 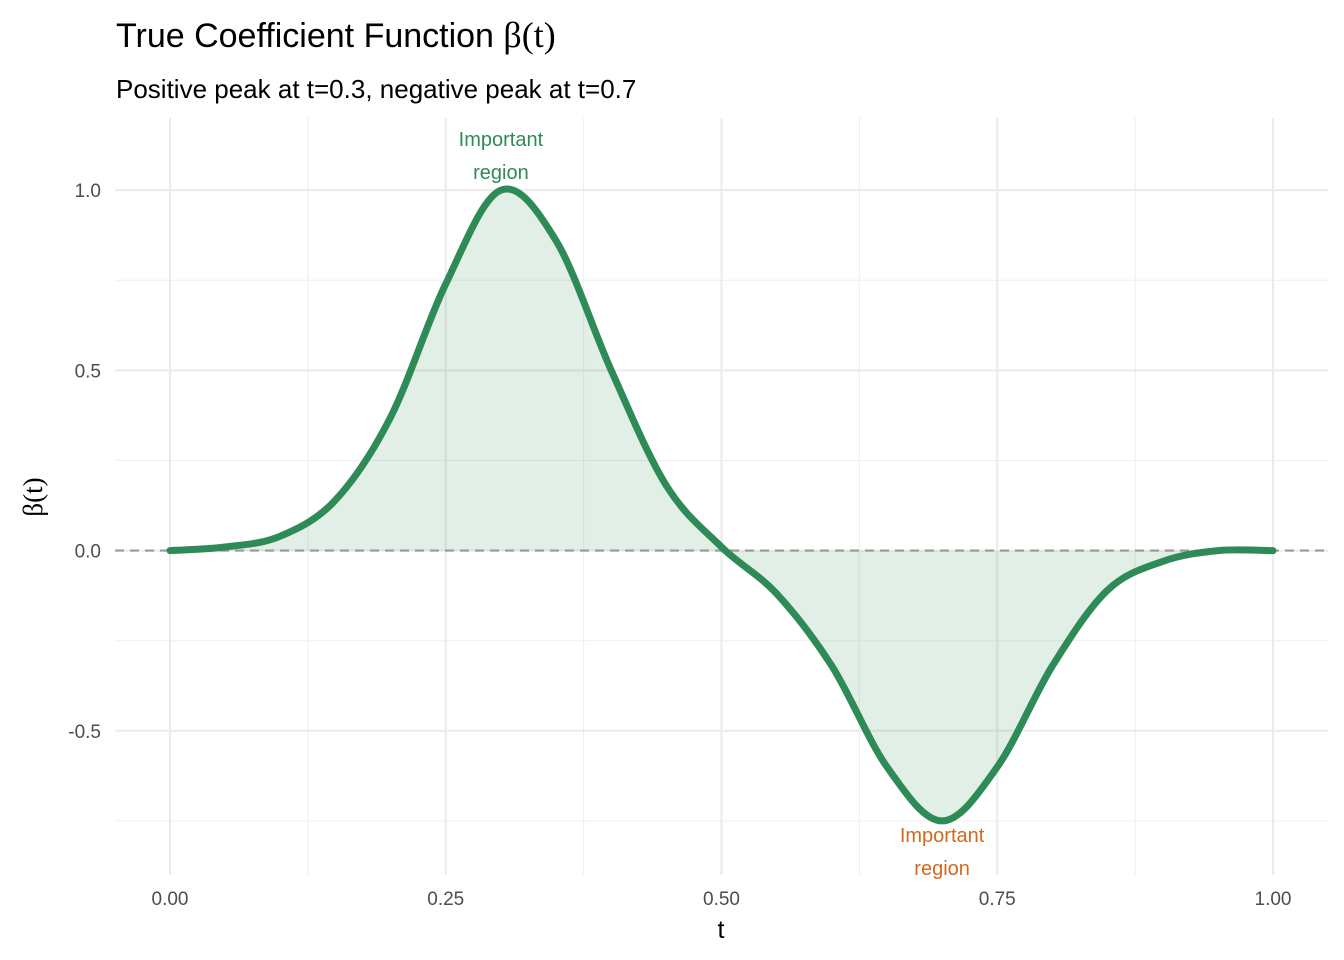 I want to click on y-tick-label: -0.5, so click(x=84, y=732).